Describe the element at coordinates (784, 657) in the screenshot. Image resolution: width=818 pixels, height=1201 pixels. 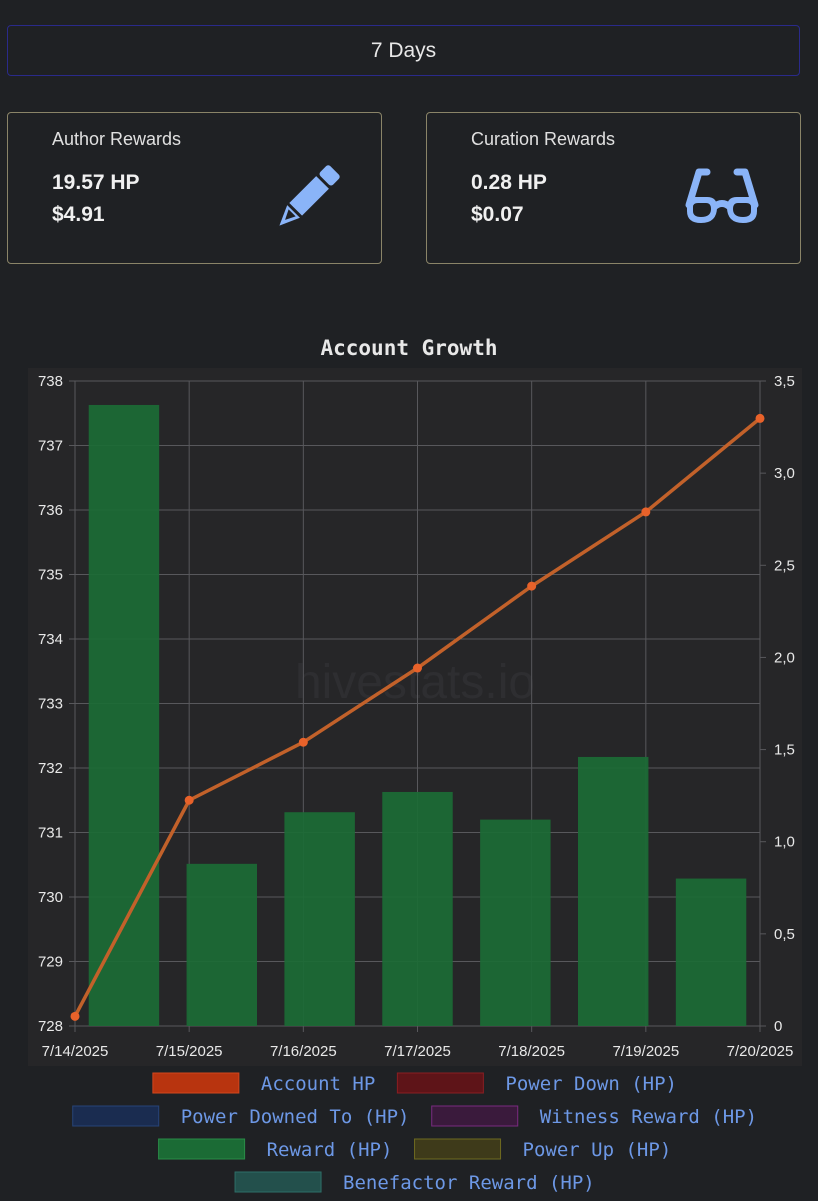
I see `right-tick-label: 2,0` at that location.